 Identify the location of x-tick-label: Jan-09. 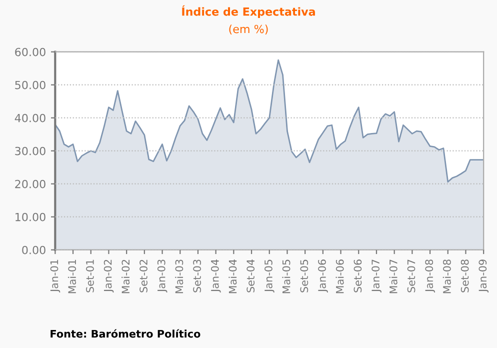
(483, 276).